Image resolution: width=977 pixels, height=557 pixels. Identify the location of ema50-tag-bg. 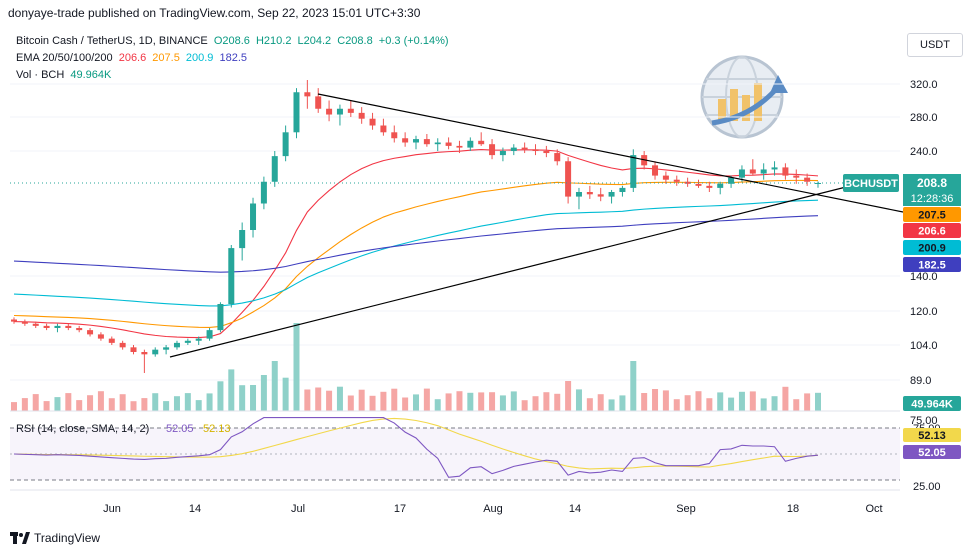
(932, 214).